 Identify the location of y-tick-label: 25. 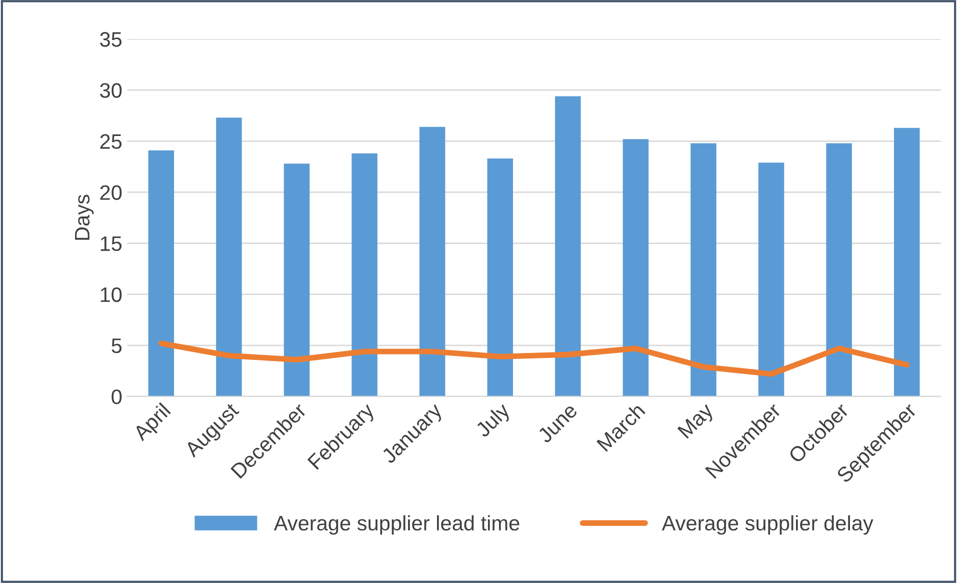
(111, 141).